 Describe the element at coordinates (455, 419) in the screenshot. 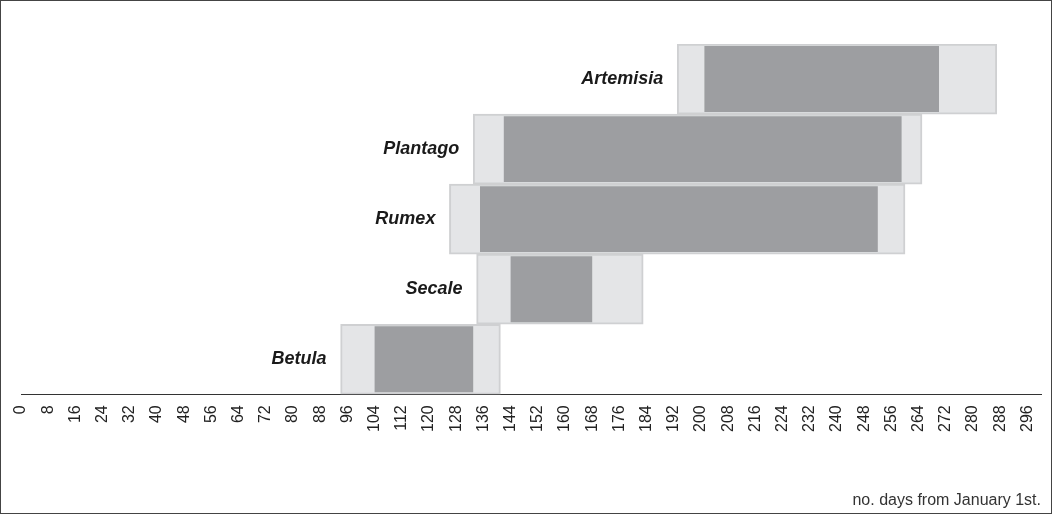

I see `x-tick-label: 128` at that location.